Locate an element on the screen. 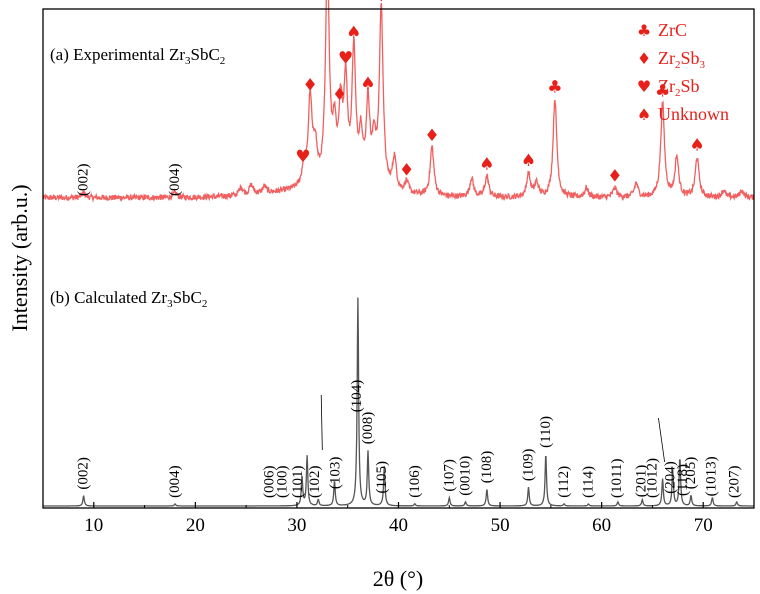 This screenshot has height=594, width=760. x-axis-label: 2θ (°) is located at coordinates (398, 578).